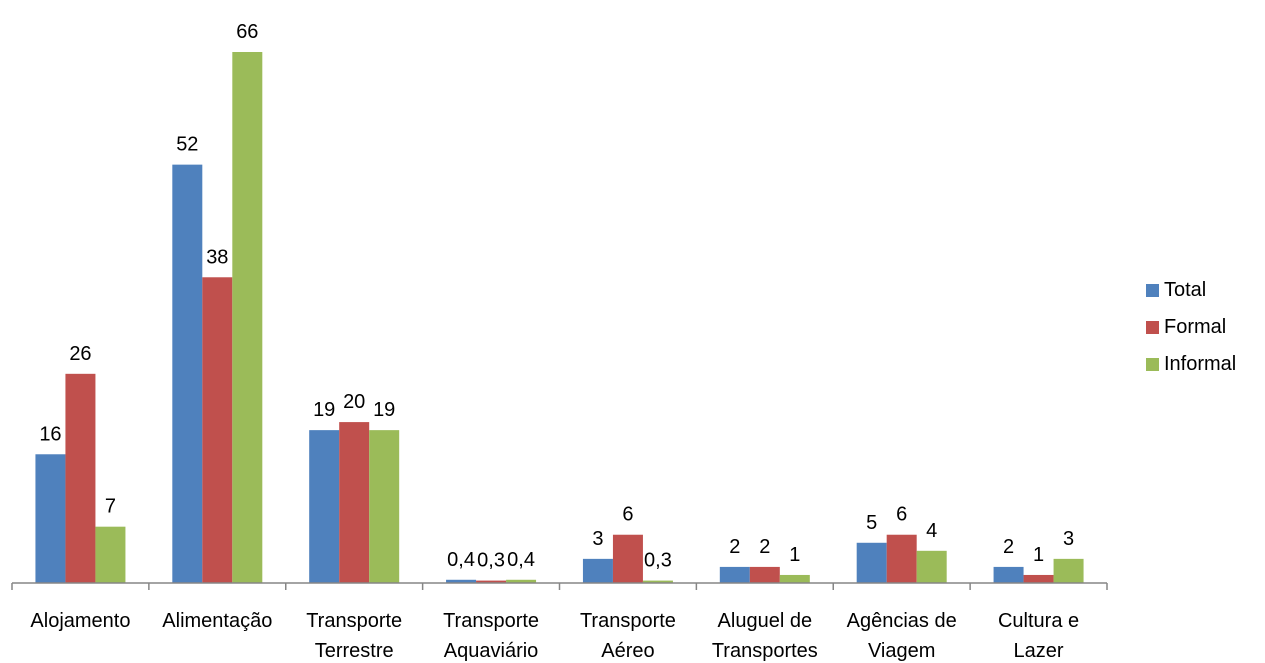 The height and width of the screenshot is (663, 1265). Describe the element at coordinates (871, 523) in the screenshot. I see `data-label-total: 5` at that location.